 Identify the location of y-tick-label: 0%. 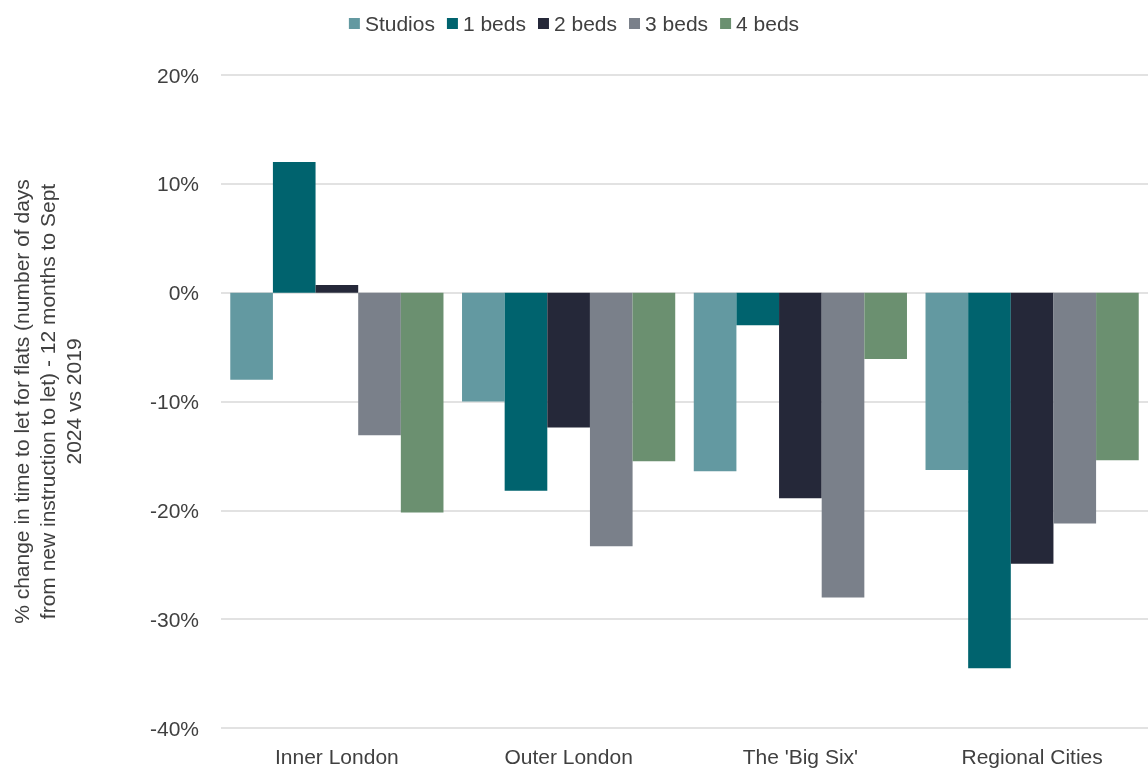
(183, 293).